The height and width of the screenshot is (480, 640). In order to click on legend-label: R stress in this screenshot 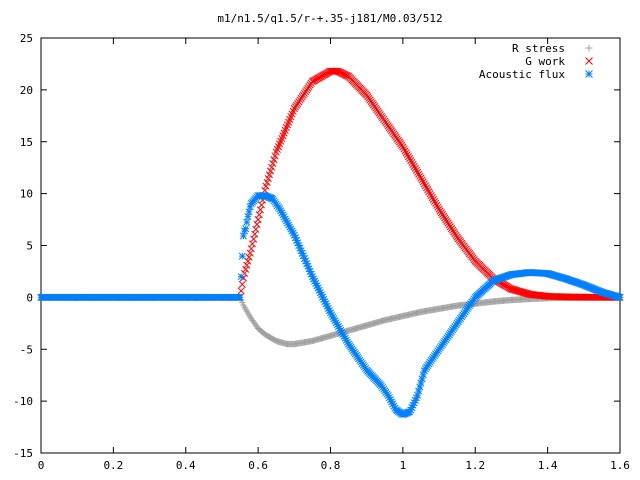, I will do `click(538, 48)`.